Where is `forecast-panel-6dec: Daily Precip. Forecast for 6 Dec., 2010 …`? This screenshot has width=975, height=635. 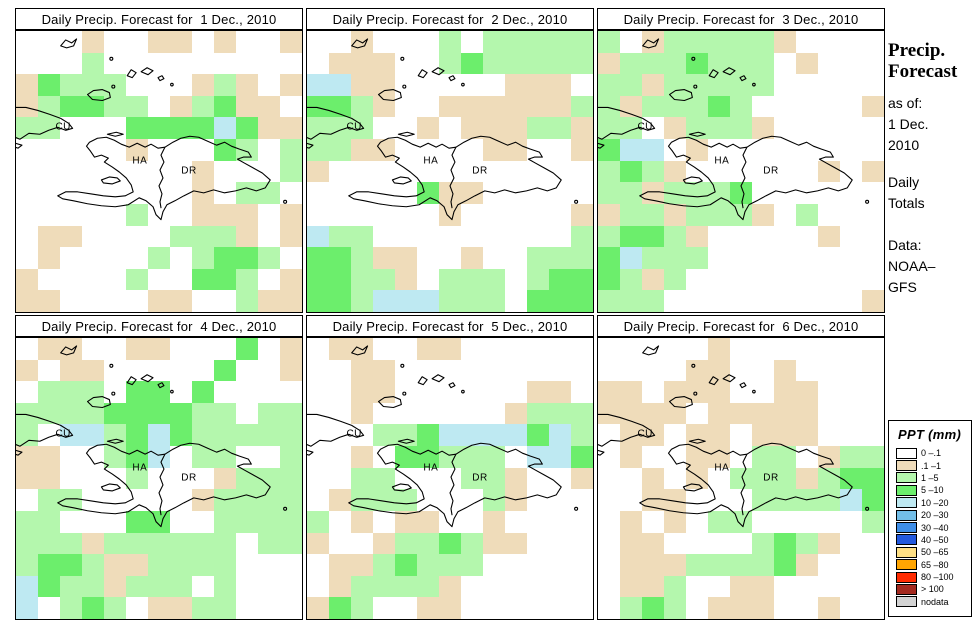
forecast-panel-6dec: Daily Precip. Forecast for 6 Dec., 2010 … is located at coordinates (741, 467).